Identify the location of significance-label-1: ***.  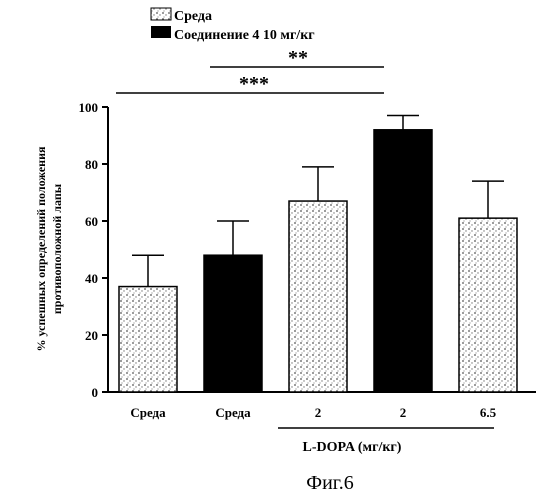
(254, 84).